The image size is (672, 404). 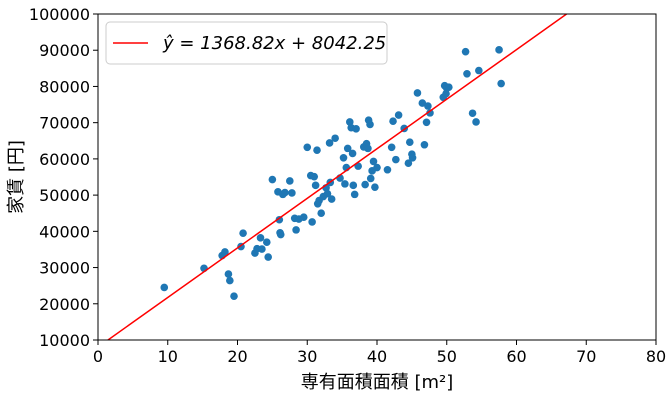 I want to click on x-tick-label: 10, so click(x=168, y=356).